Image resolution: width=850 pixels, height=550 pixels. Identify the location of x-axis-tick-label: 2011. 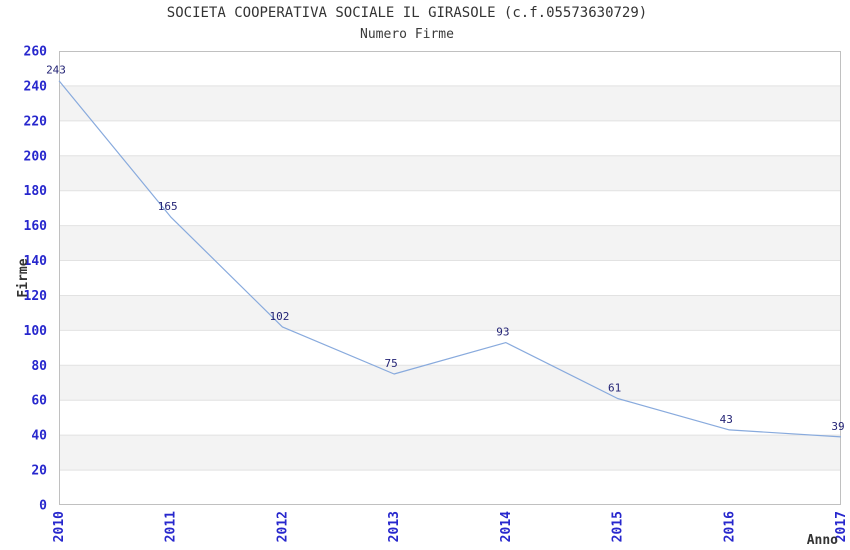
(171, 526).